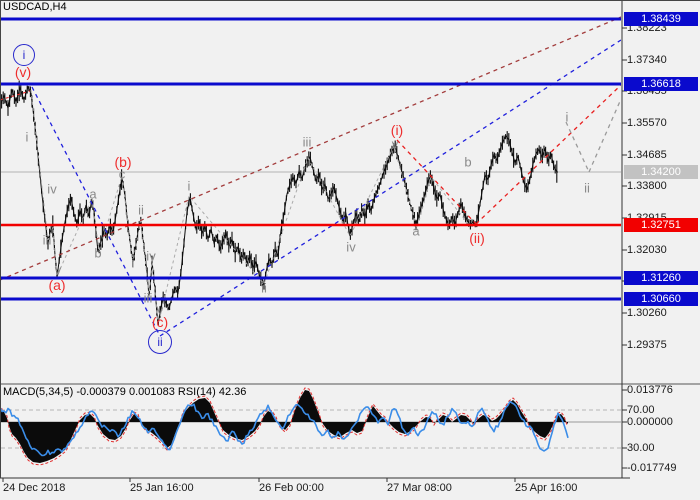  What do you see at coordinates (647, 345) in the screenshot?
I see `price-tick-label: 1.29375` at bounding box center [647, 345].